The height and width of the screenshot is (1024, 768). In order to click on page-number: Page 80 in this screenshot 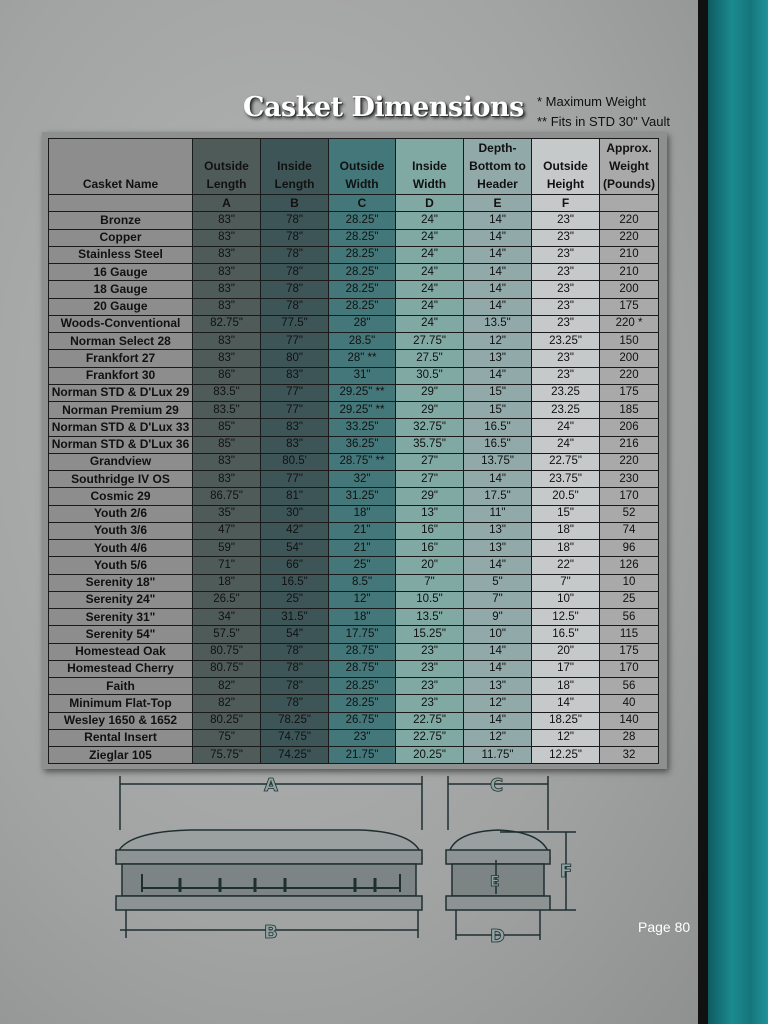, I will do `click(664, 927)`.